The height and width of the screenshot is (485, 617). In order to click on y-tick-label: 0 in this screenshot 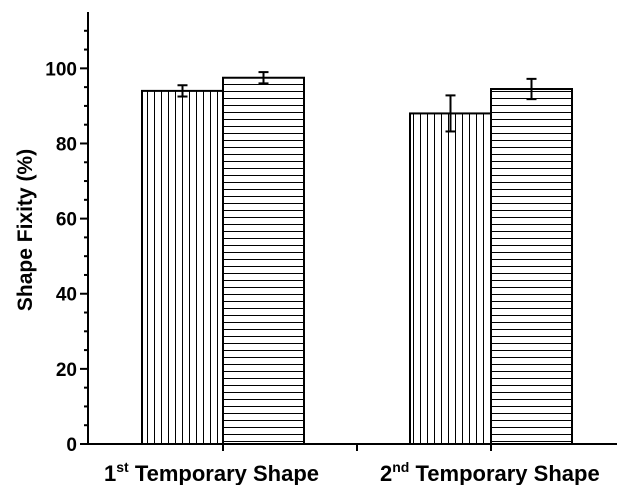, I will do `click(71, 445)`.